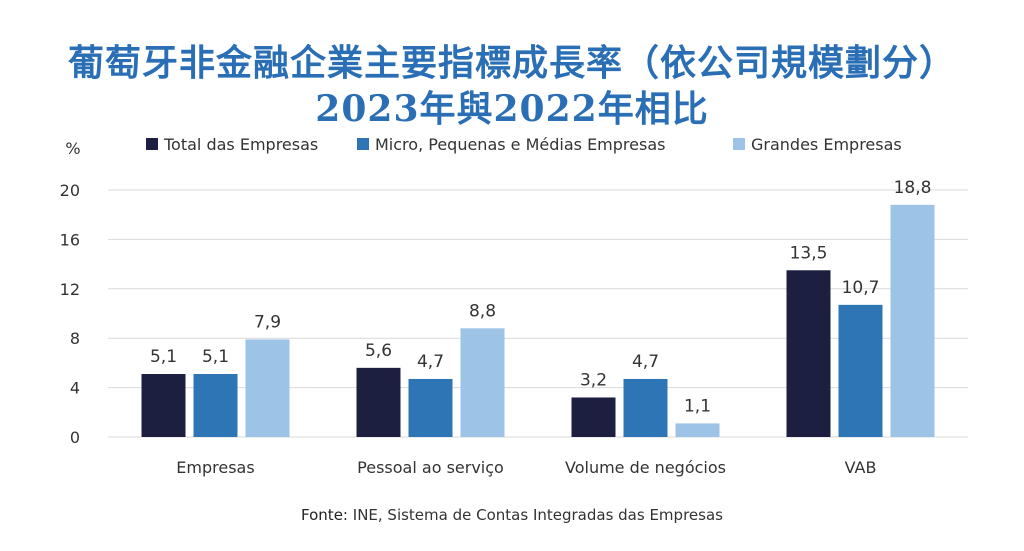 The height and width of the screenshot is (551, 1024). What do you see at coordinates (430, 467) in the screenshot?
I see `x-category-label: Pessoal ao serviço` at bounding box center [430, 467].